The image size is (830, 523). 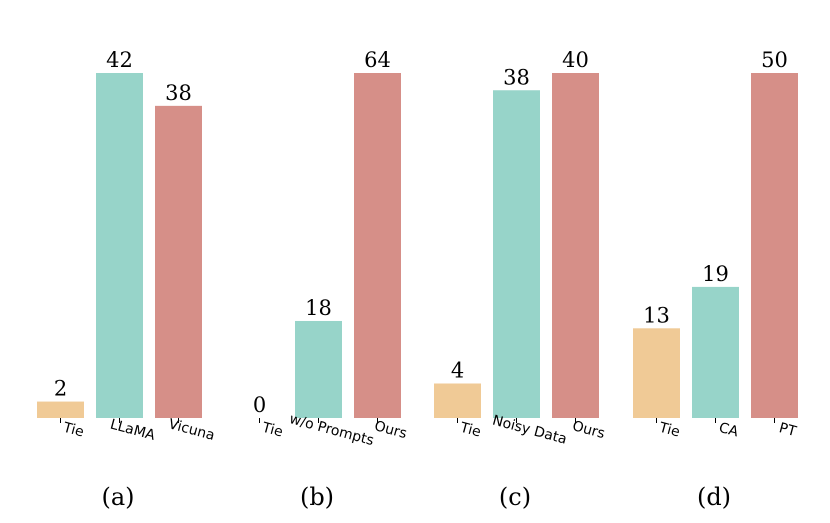 What do you see at coordinates (787, 430) in the screenshot?
I see `x-tick-label: PT` at bounding box center [787, 430].